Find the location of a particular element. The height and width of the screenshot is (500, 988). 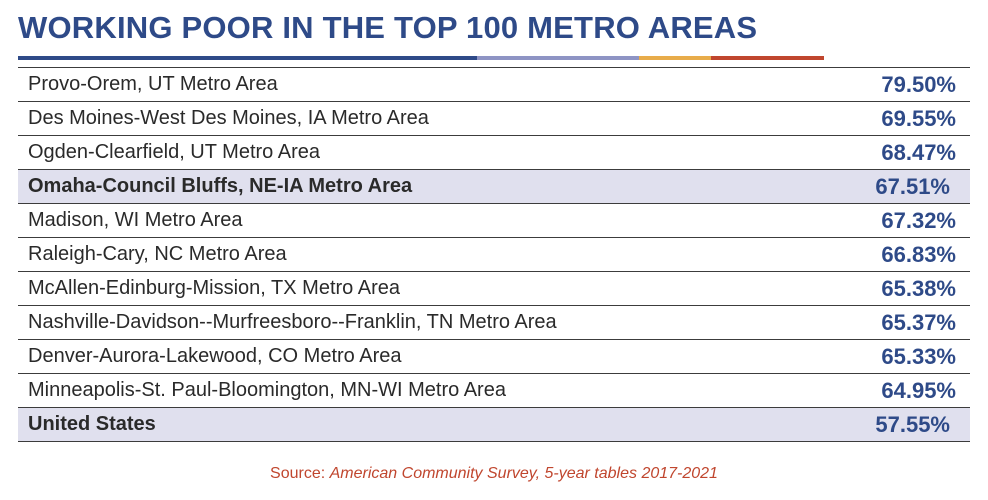

table-row: Ogden-Clearfield, UT Metro Area 68.47% is located at coordinates (494, 153).